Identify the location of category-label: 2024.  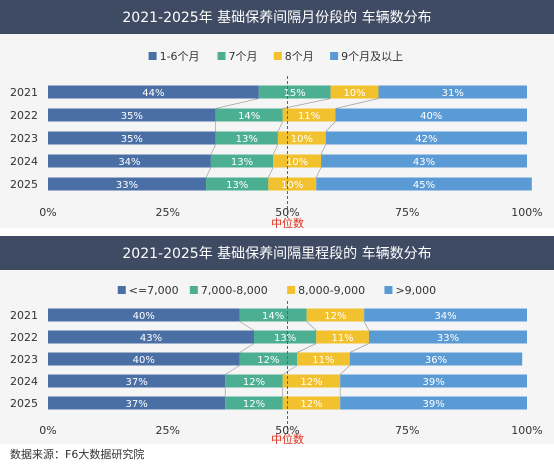
(24, 161).